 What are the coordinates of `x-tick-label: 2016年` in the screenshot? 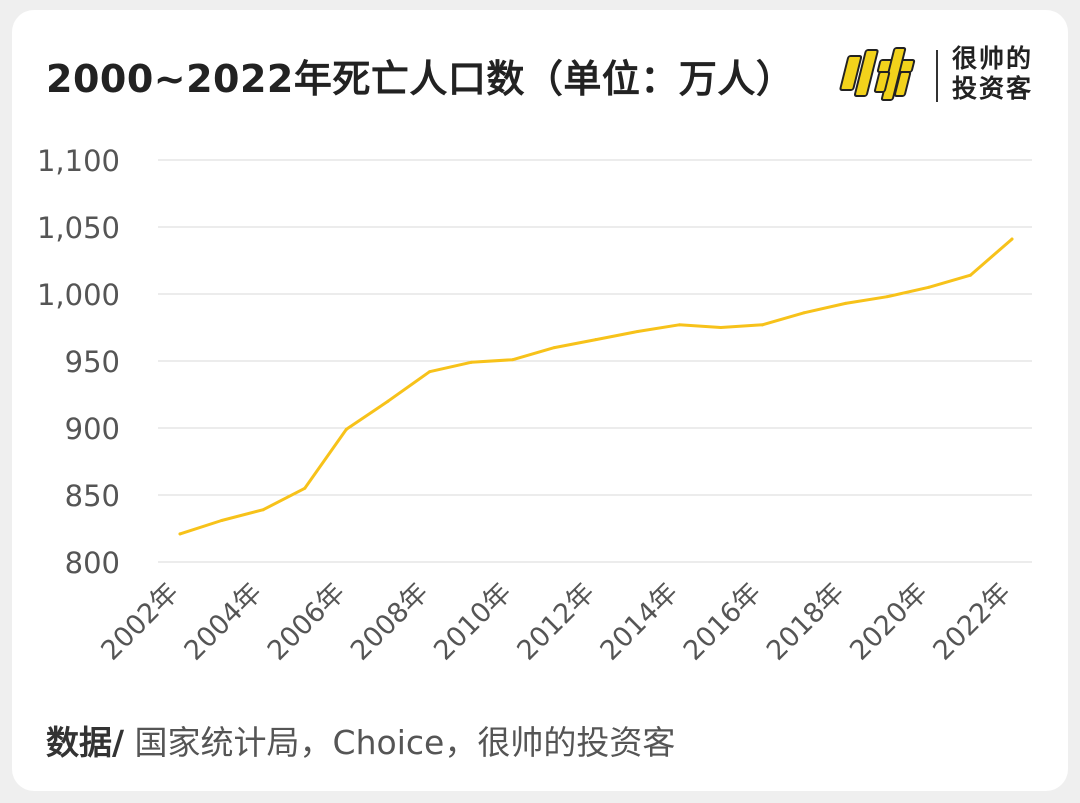 It's located at (723, 622).